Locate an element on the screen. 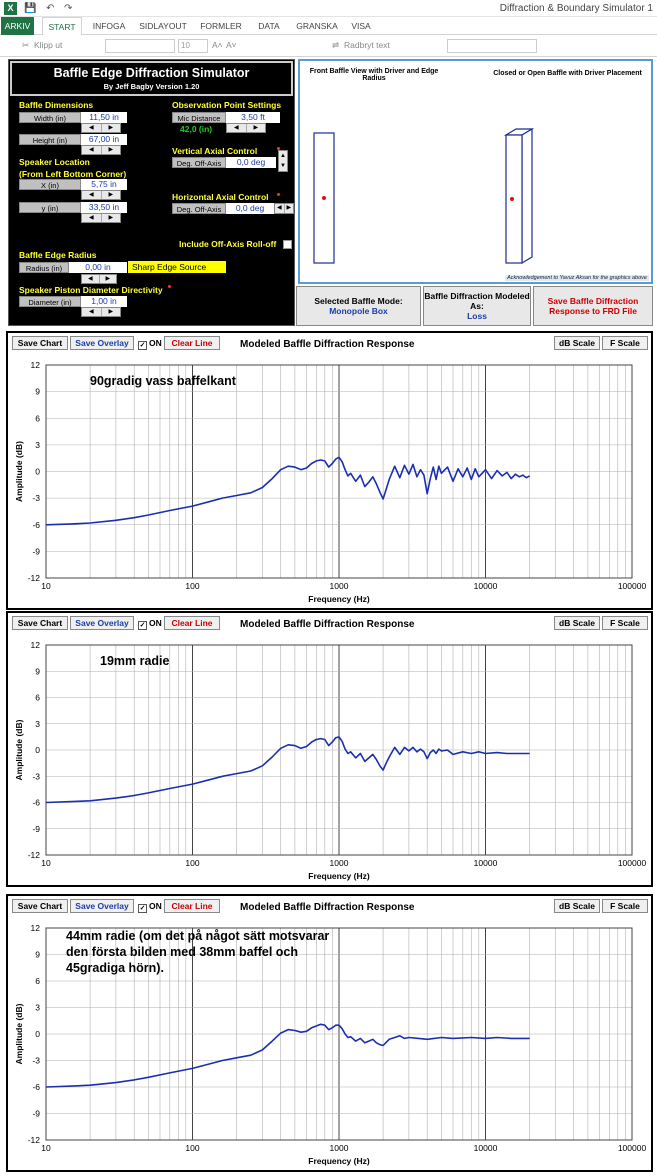 The image size is (657, 1176). rolloff-checkbox is located at coordinates (287, 244).